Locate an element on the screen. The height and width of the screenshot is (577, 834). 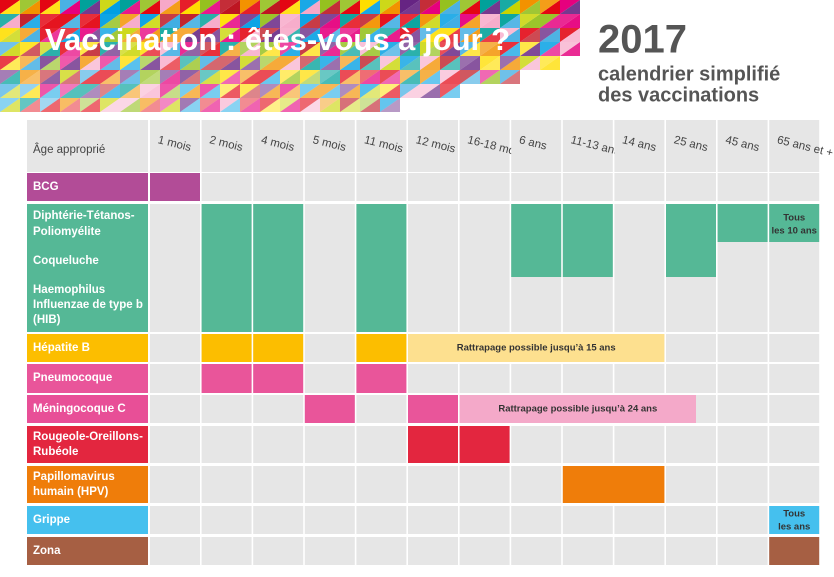
row-label-cell is located at coordinates (87, 444).